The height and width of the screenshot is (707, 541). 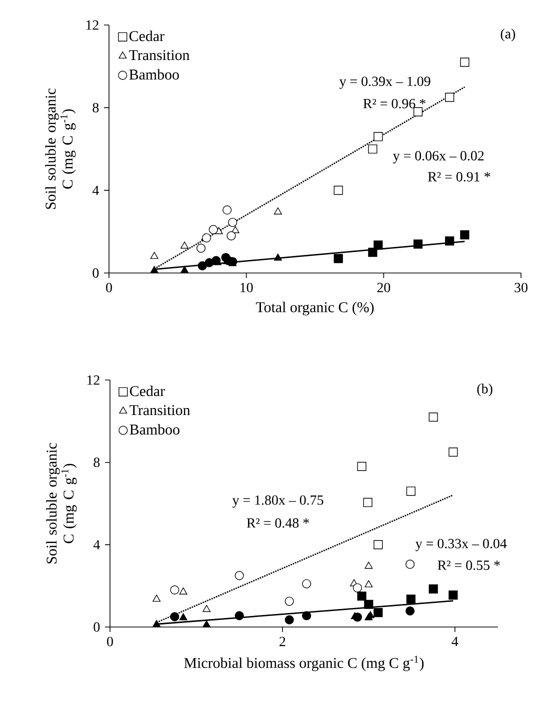 I want to click on annotation: R² = 0.96 *, so click(x=394, y=103).